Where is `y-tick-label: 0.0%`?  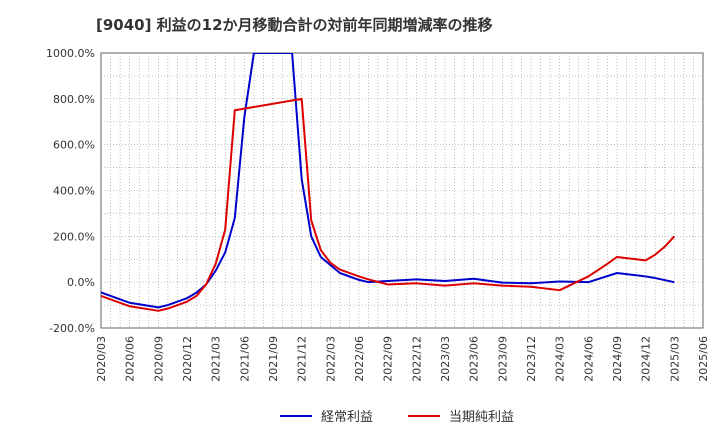 y-tick-label: 0.0% is located at coordinates (81, 282).